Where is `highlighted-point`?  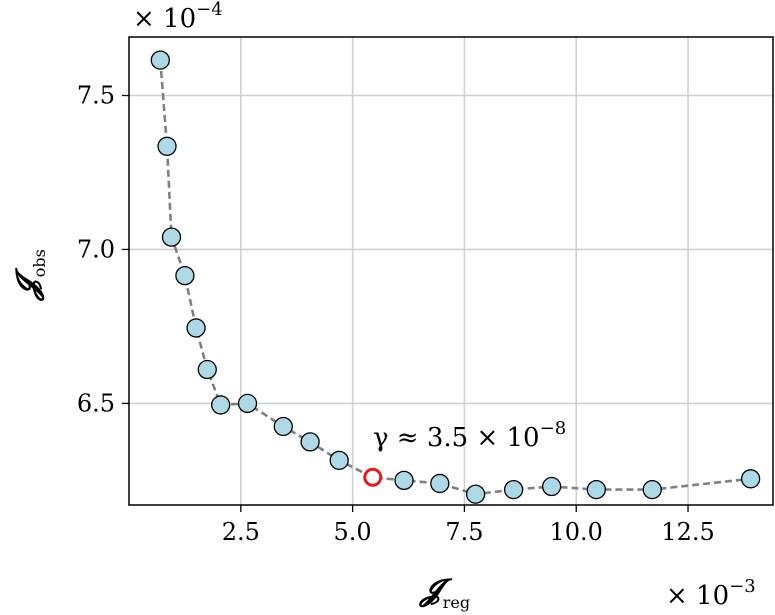 highlighted-point is located at coordinates (373, 477).